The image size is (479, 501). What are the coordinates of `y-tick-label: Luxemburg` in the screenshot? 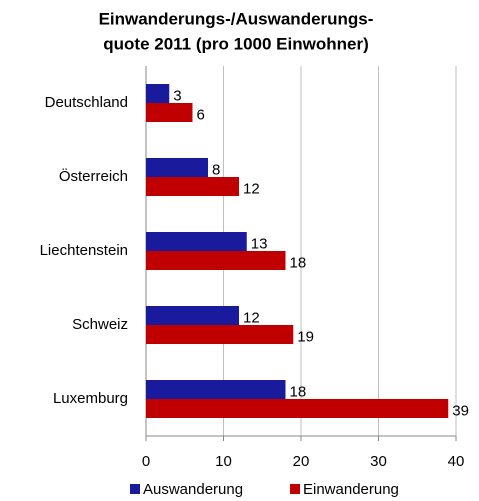 It's located at (90, 398).